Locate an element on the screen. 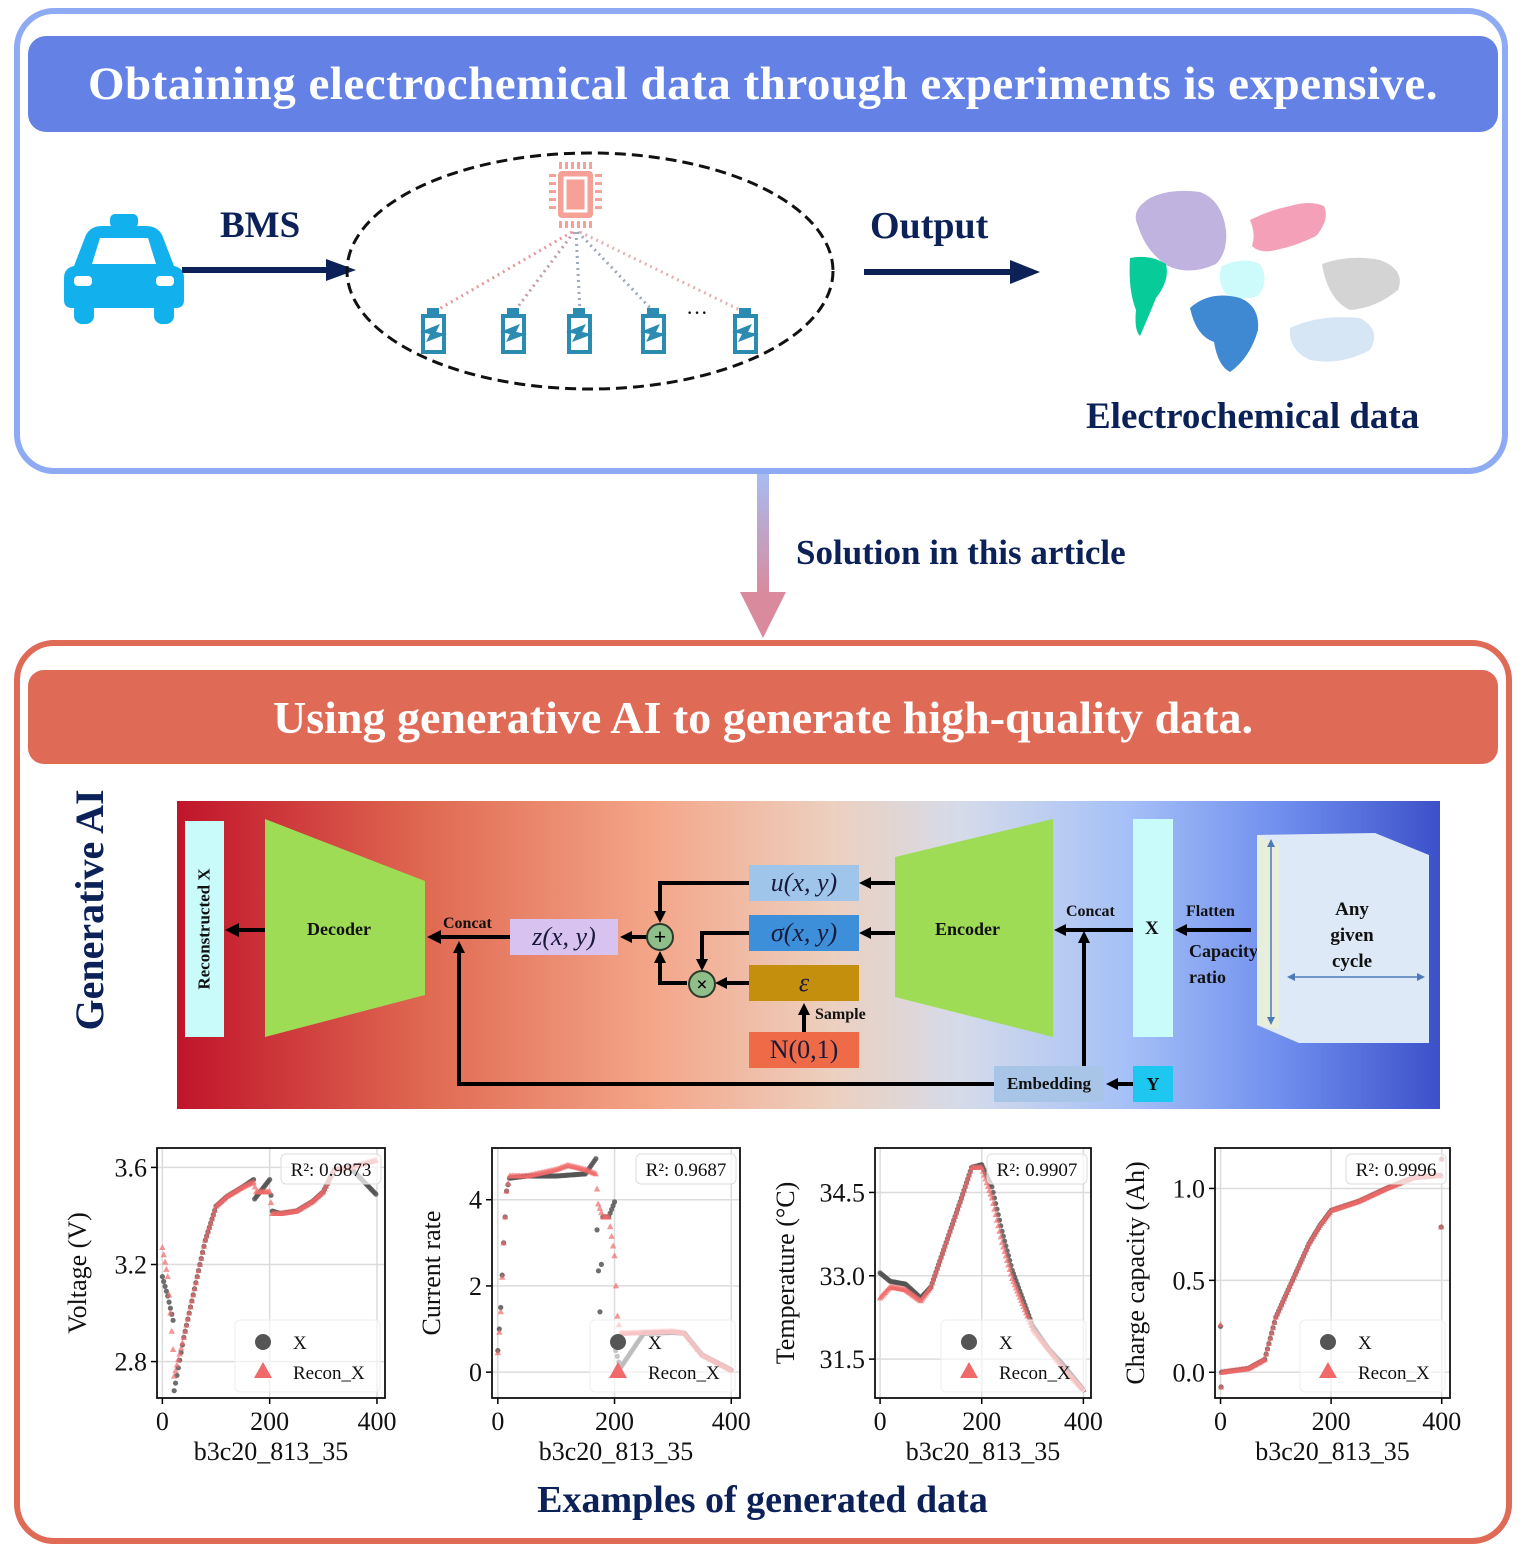  encoder-block is located at coordinates (974, 928).